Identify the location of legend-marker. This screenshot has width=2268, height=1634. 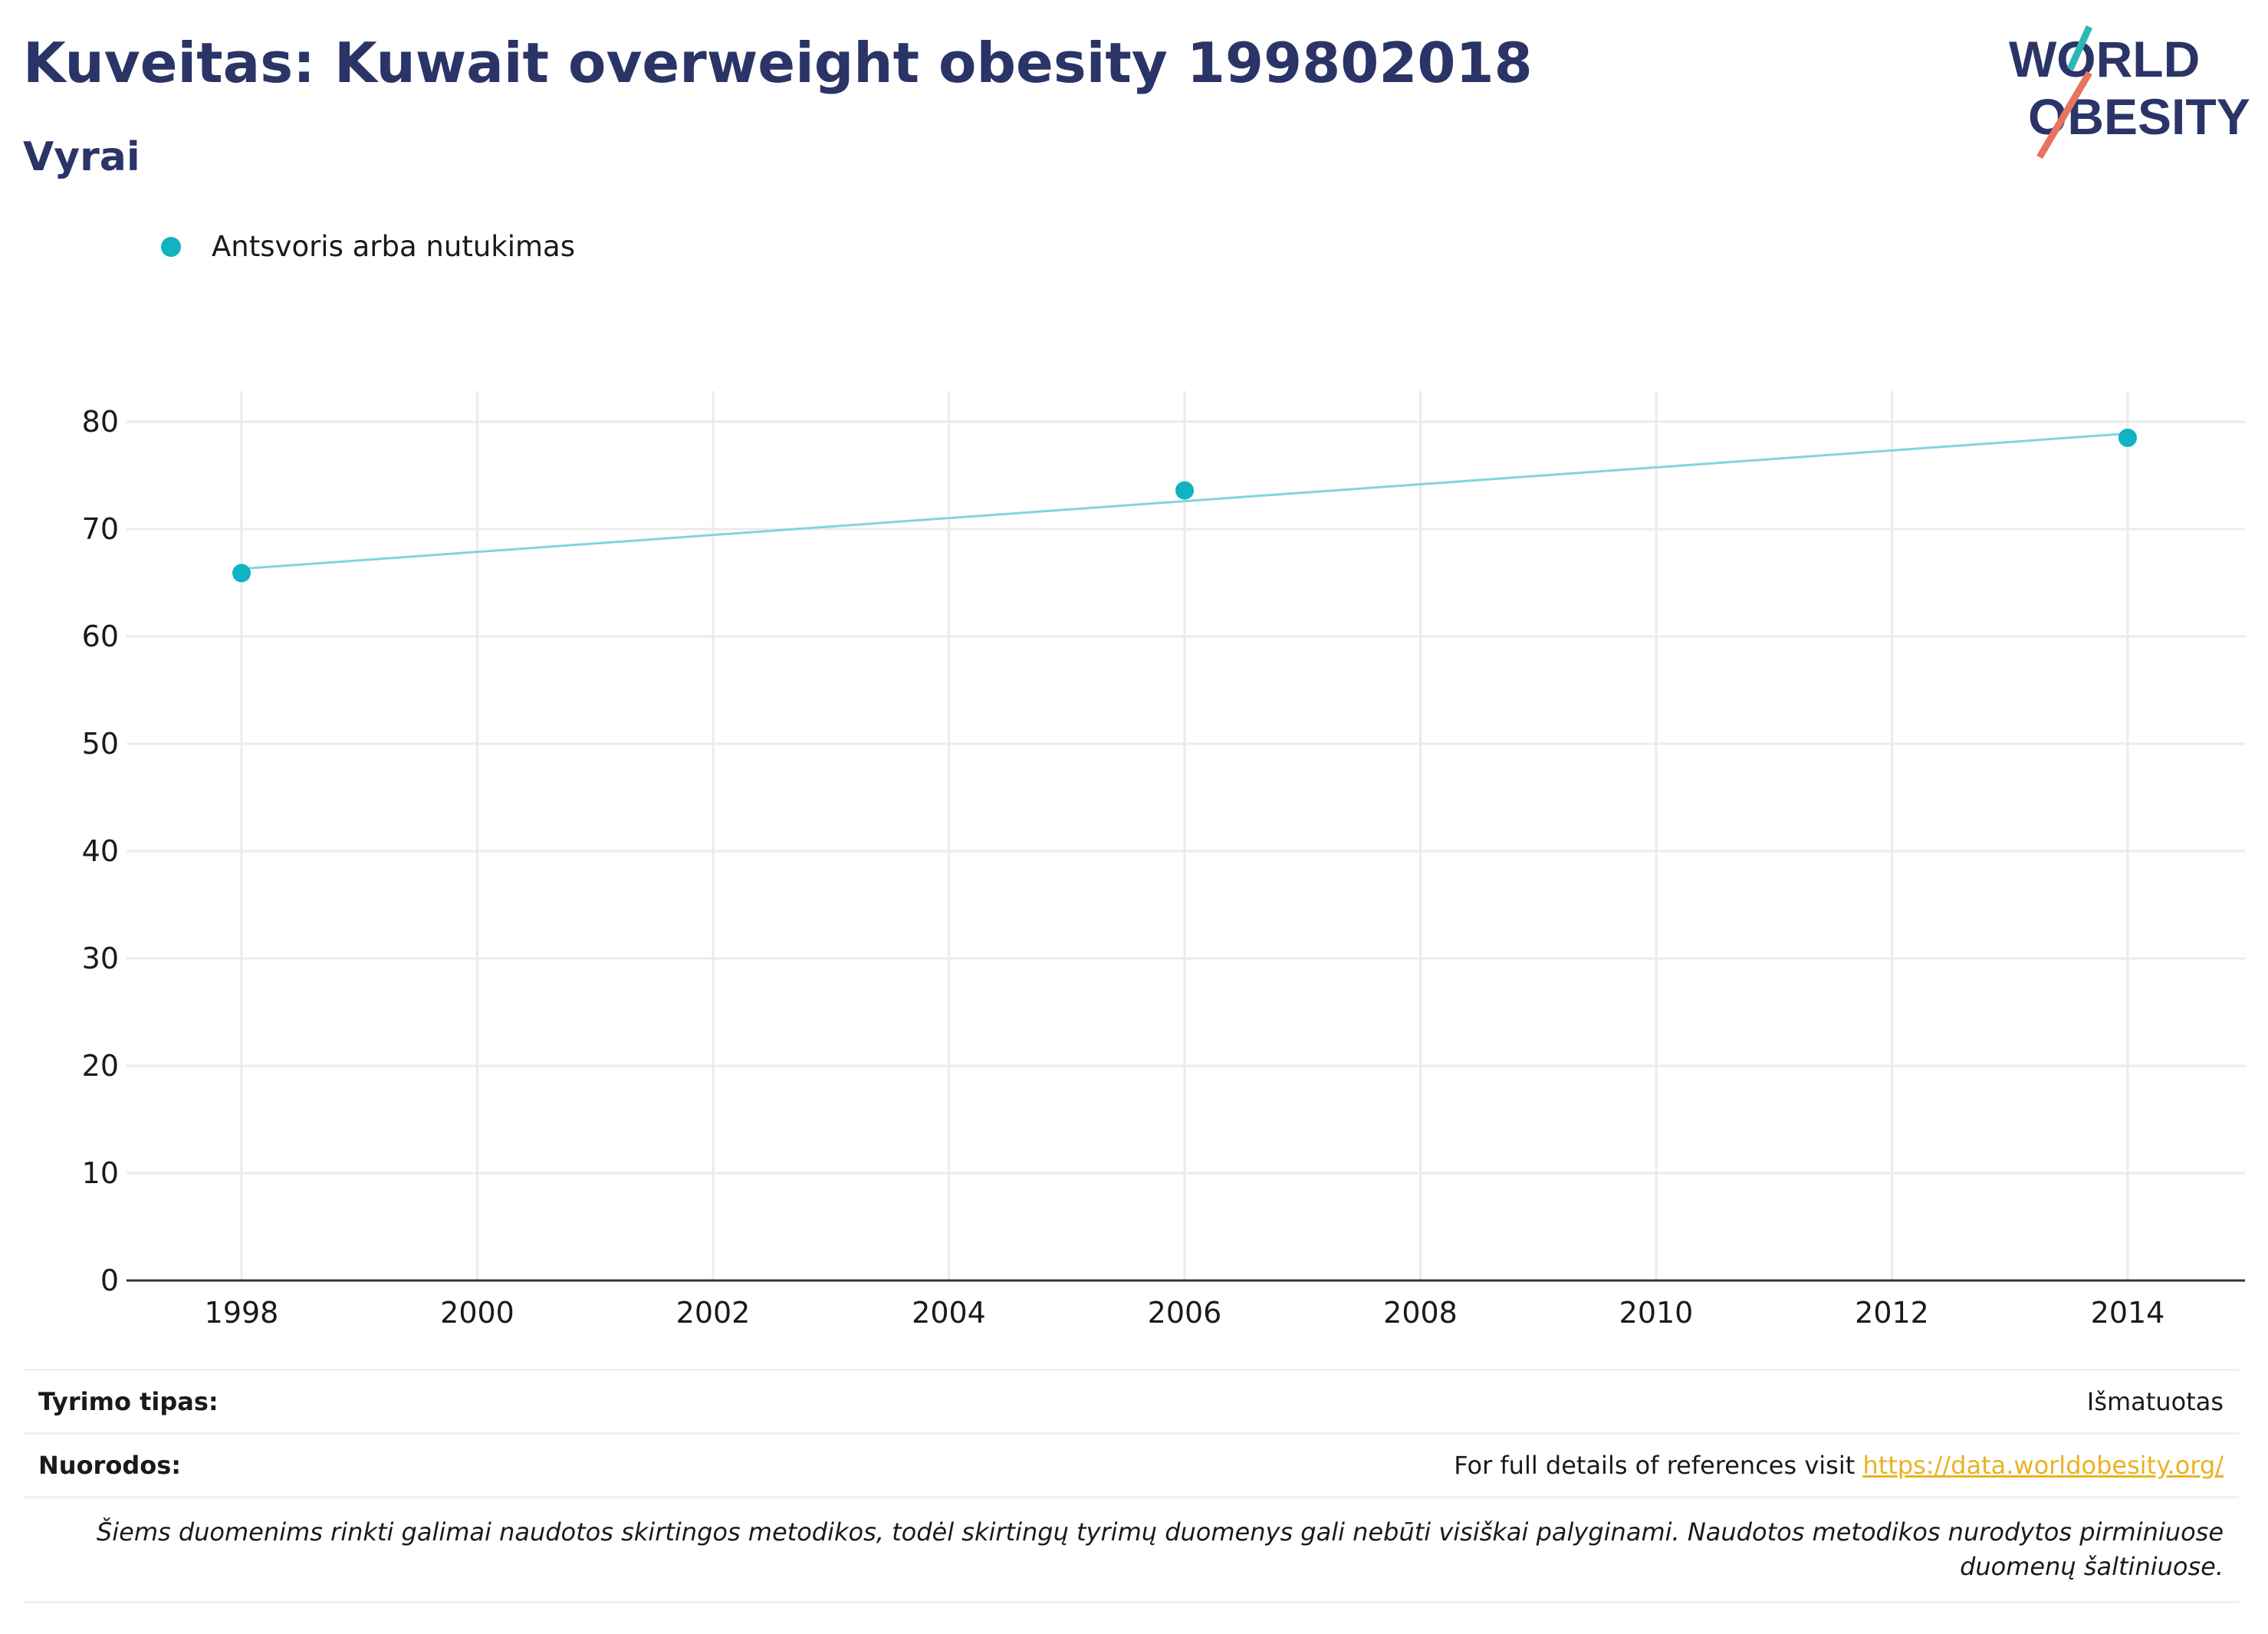
(171, 246).